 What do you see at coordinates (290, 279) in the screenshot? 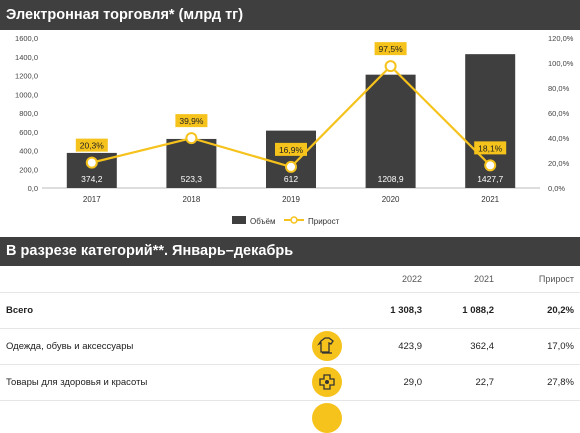
I see `table-header: 2022 2021 Прирост` at bounding box center [290, 279].